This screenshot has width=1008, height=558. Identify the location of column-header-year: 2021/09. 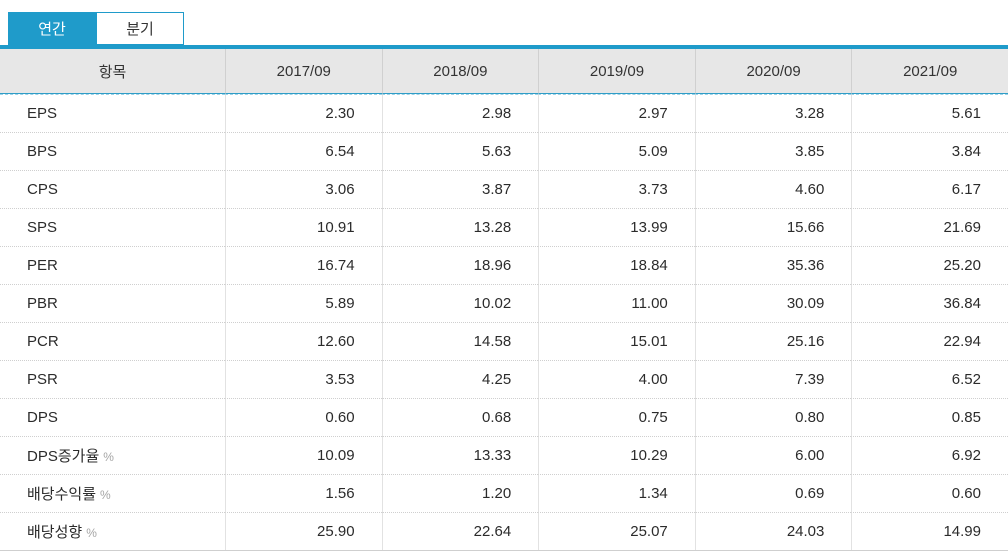
(929, 71).